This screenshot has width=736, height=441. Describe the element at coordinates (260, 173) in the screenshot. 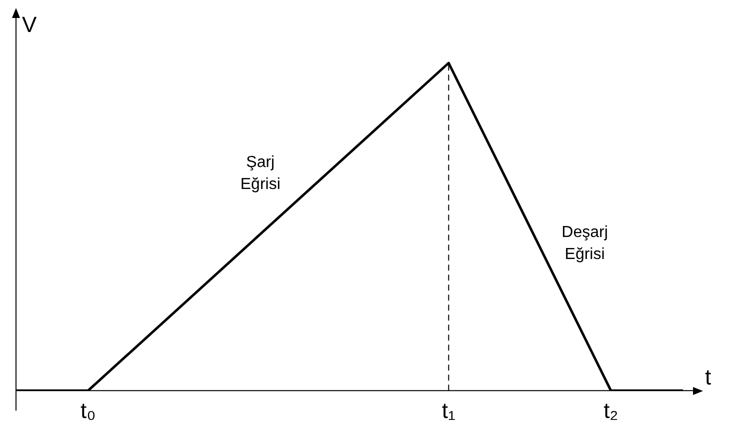

I see `annotation: Şarj Eğrisi` at that location.